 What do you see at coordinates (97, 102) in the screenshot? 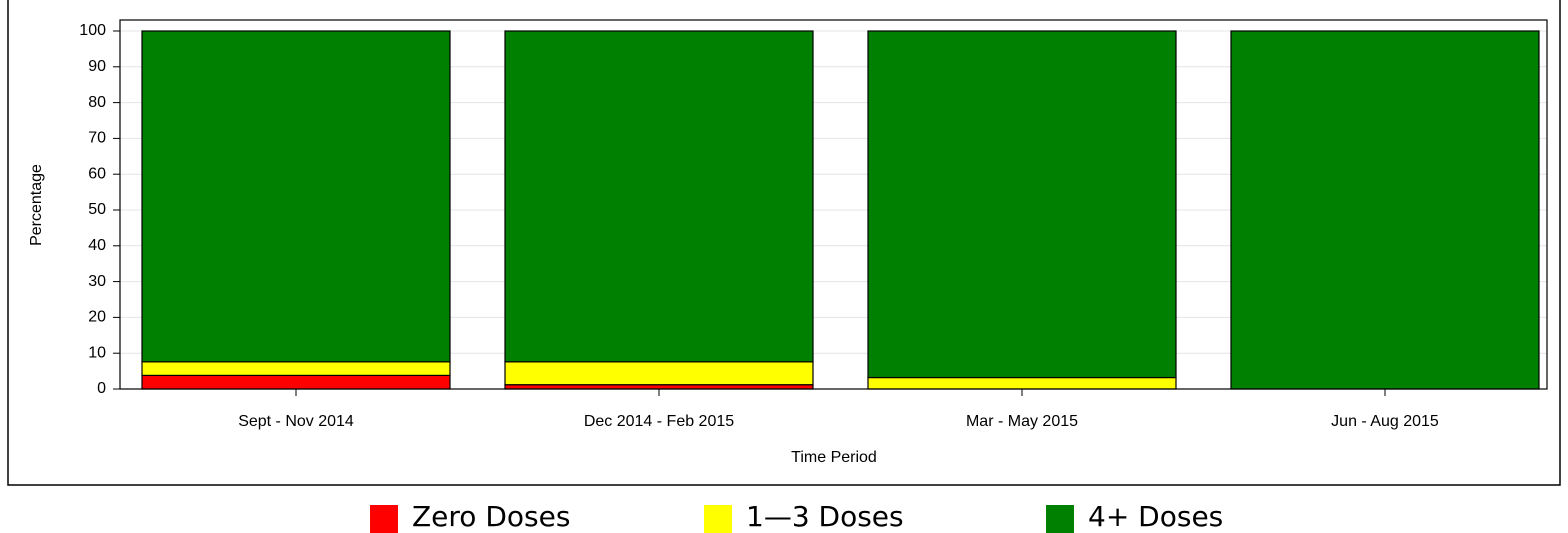
I see `y-tick-label: 80` at bounding box center [97, 102].